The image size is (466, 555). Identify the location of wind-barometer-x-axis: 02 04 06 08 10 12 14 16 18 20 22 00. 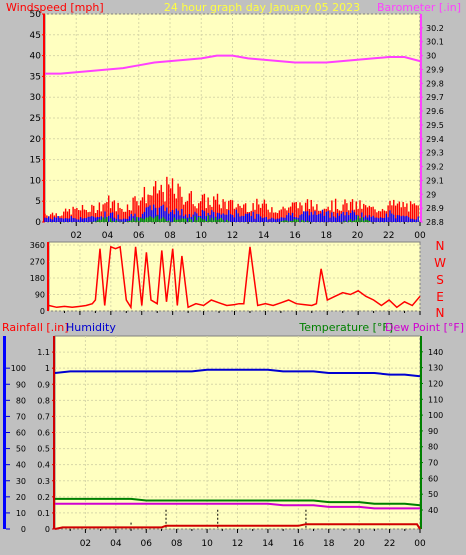
(243, 231).